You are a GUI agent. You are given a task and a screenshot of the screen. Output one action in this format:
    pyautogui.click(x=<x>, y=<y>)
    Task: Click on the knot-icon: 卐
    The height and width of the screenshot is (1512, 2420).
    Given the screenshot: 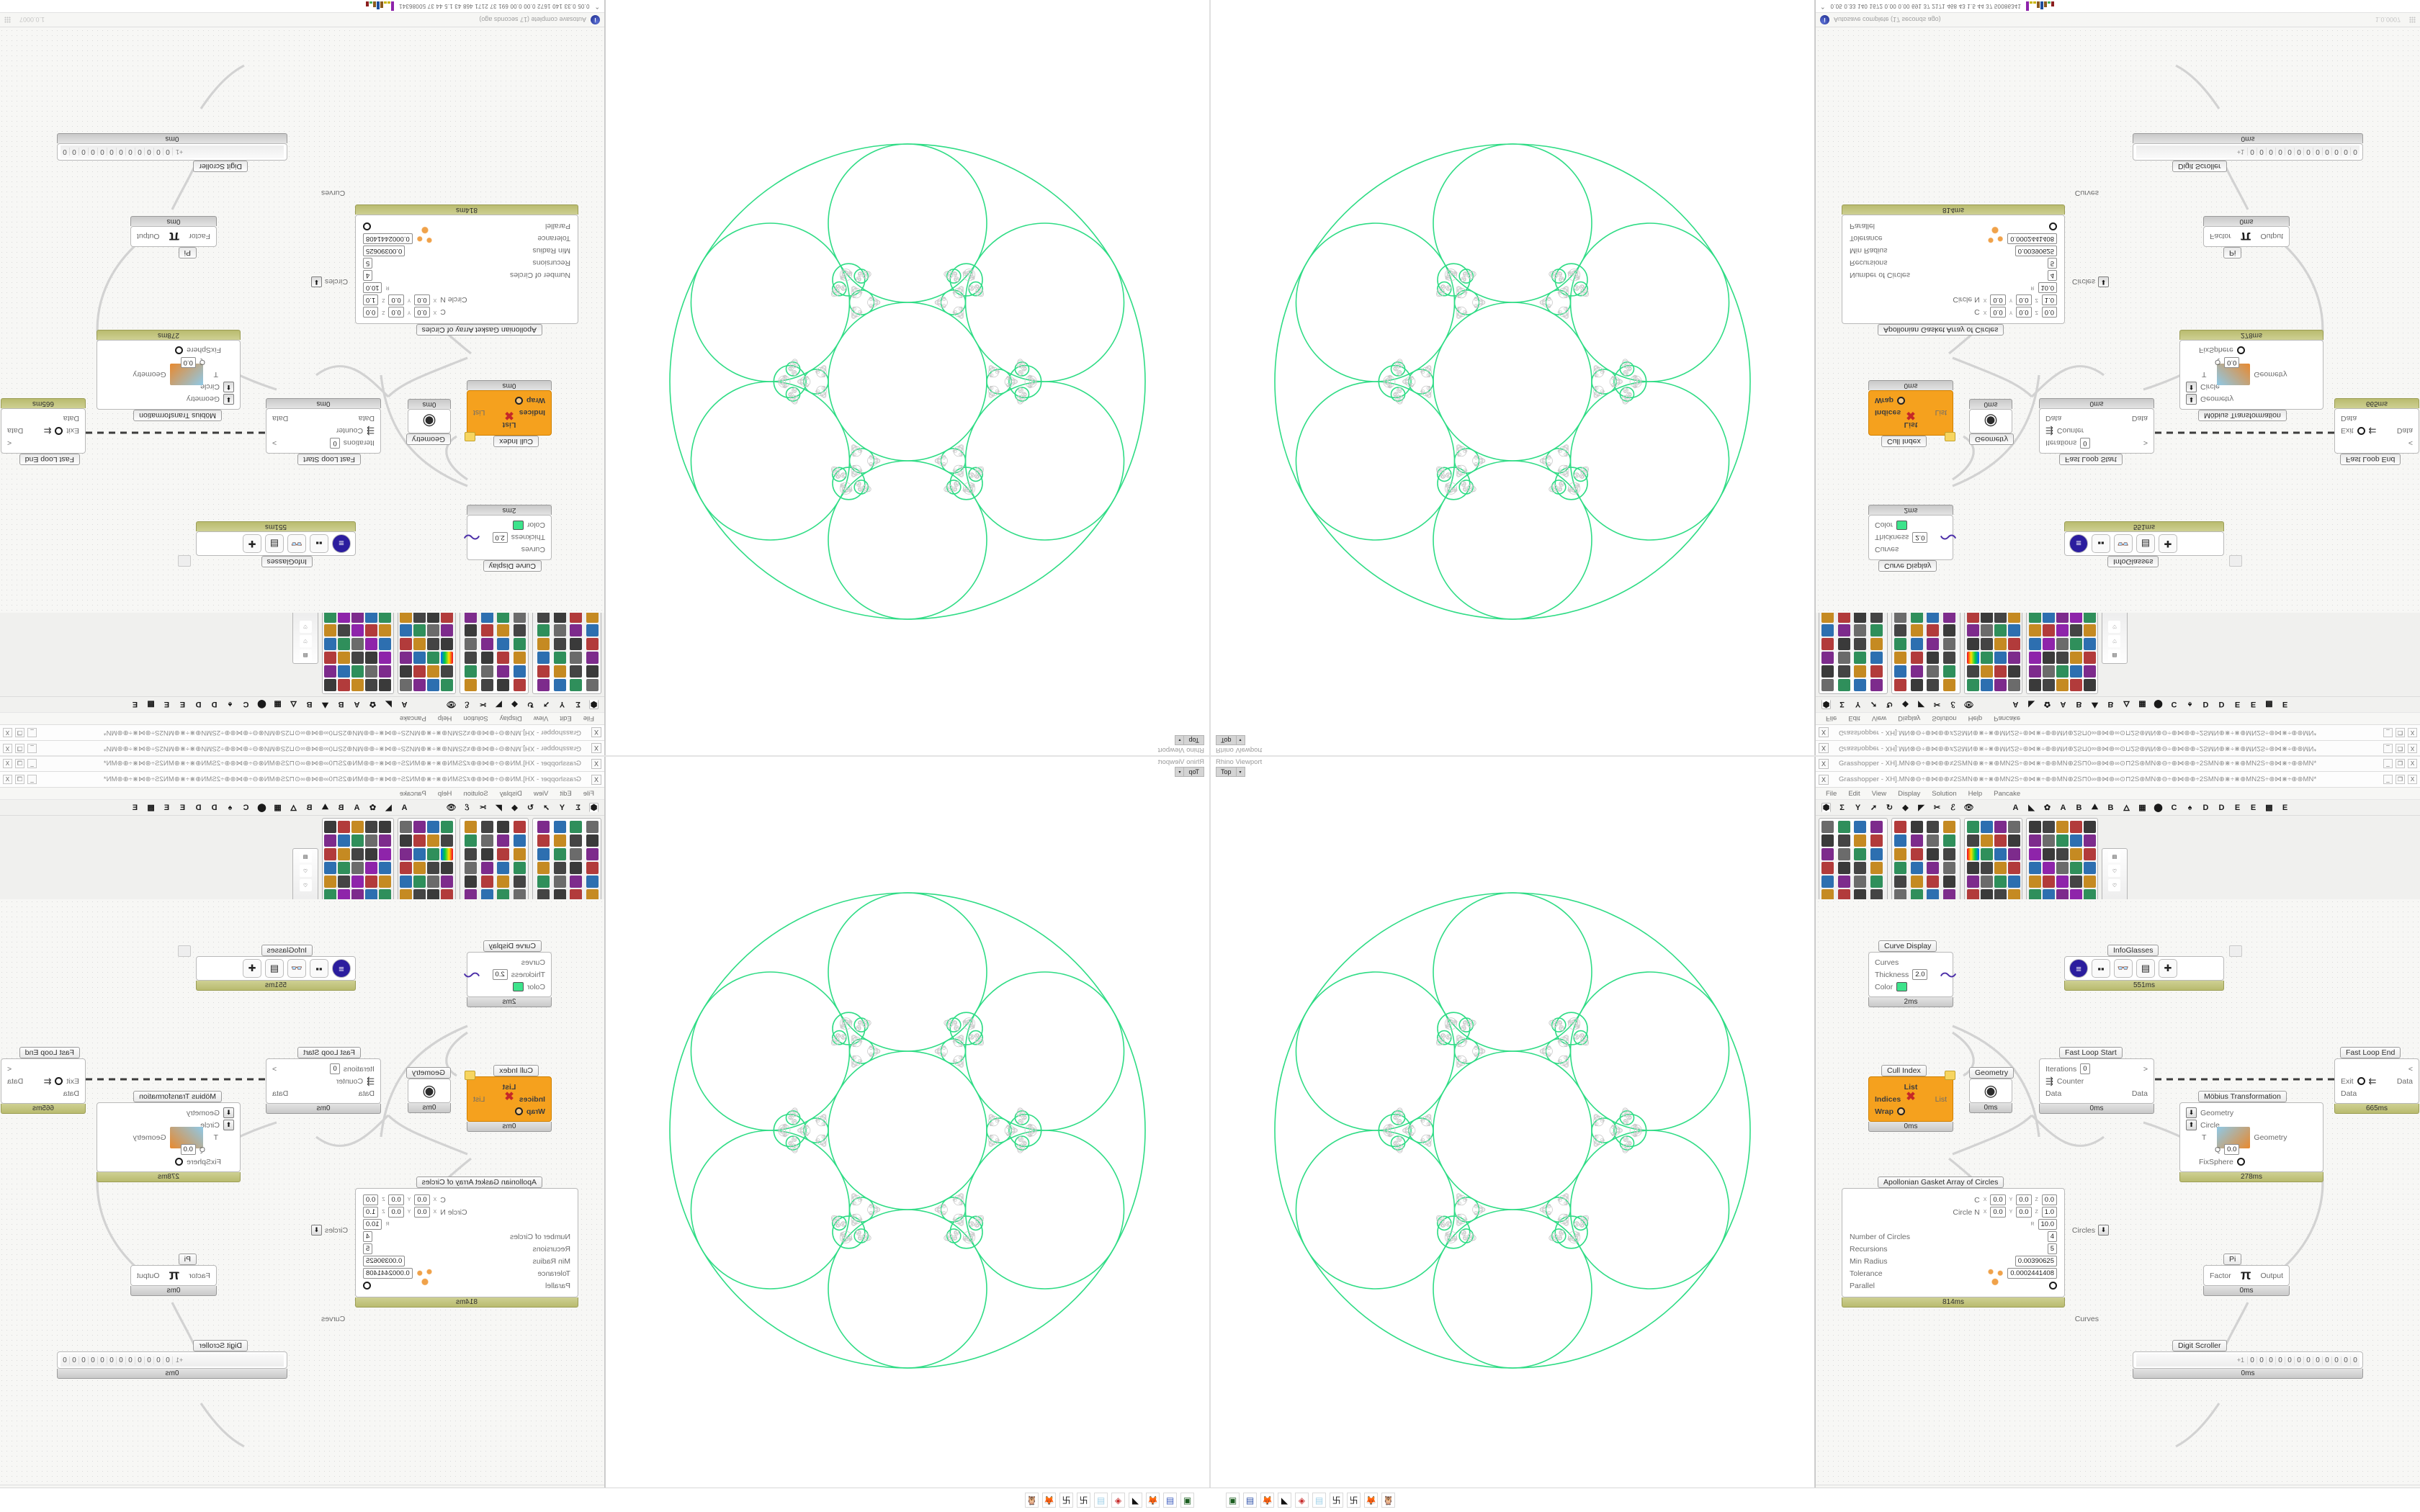 What is the action you would take?
    pyautogui.click(x=1354, y=1500)
    